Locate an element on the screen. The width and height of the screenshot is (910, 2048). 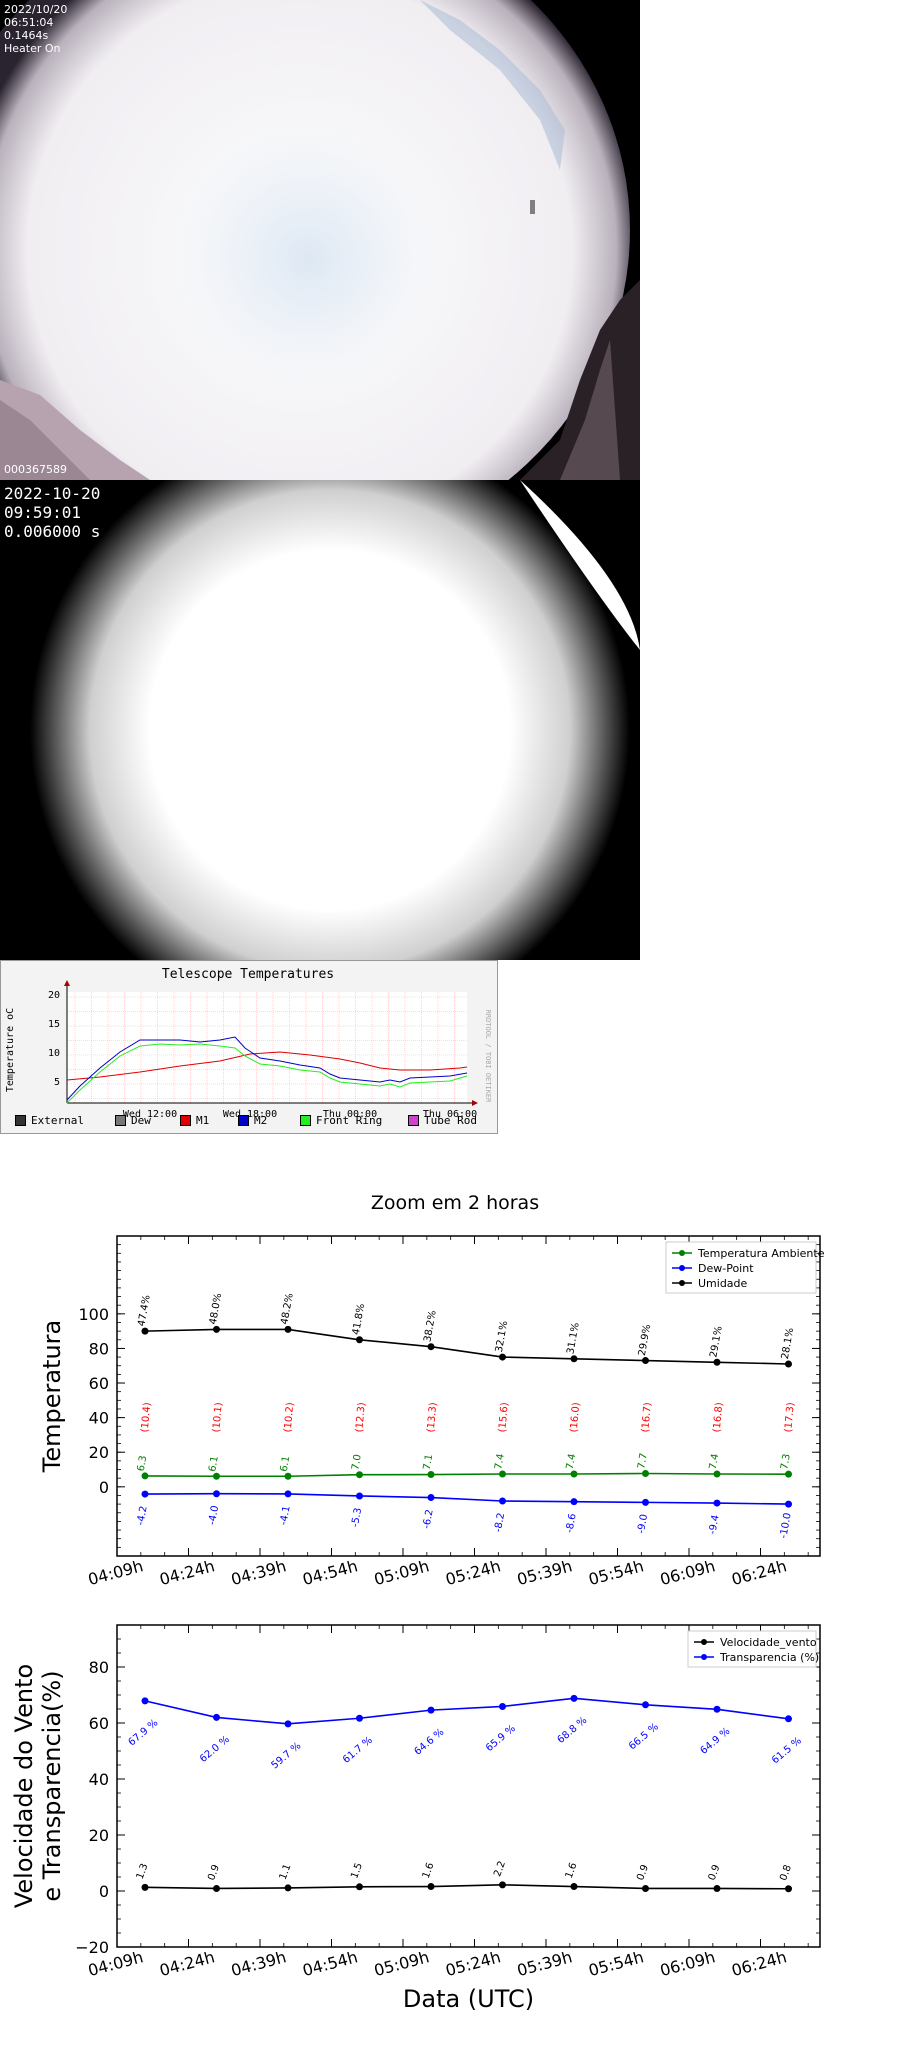
annotation-label: (16.7) is located at coordinates (647, 1417).